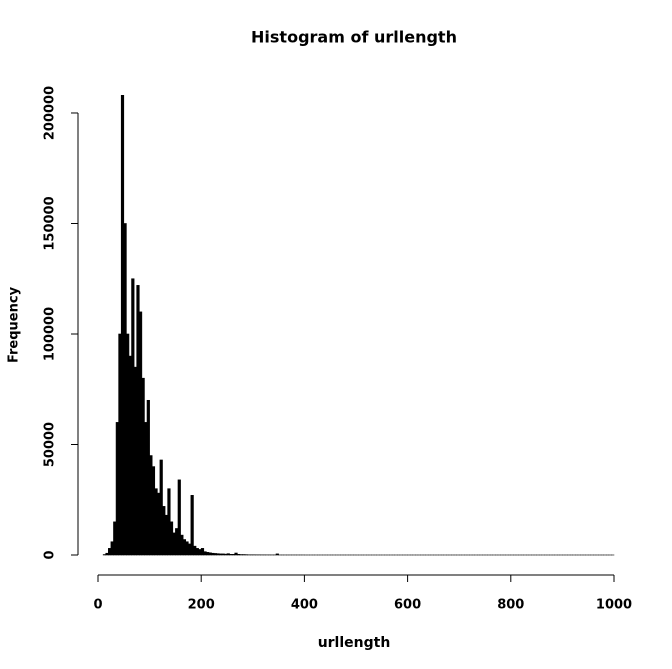 The height and width of the screenshot is (669, 672). What do you see at coordinates (407, 605) in the screenshot?
I see `x-tick-label: 600` at bounding box center [407, 605].